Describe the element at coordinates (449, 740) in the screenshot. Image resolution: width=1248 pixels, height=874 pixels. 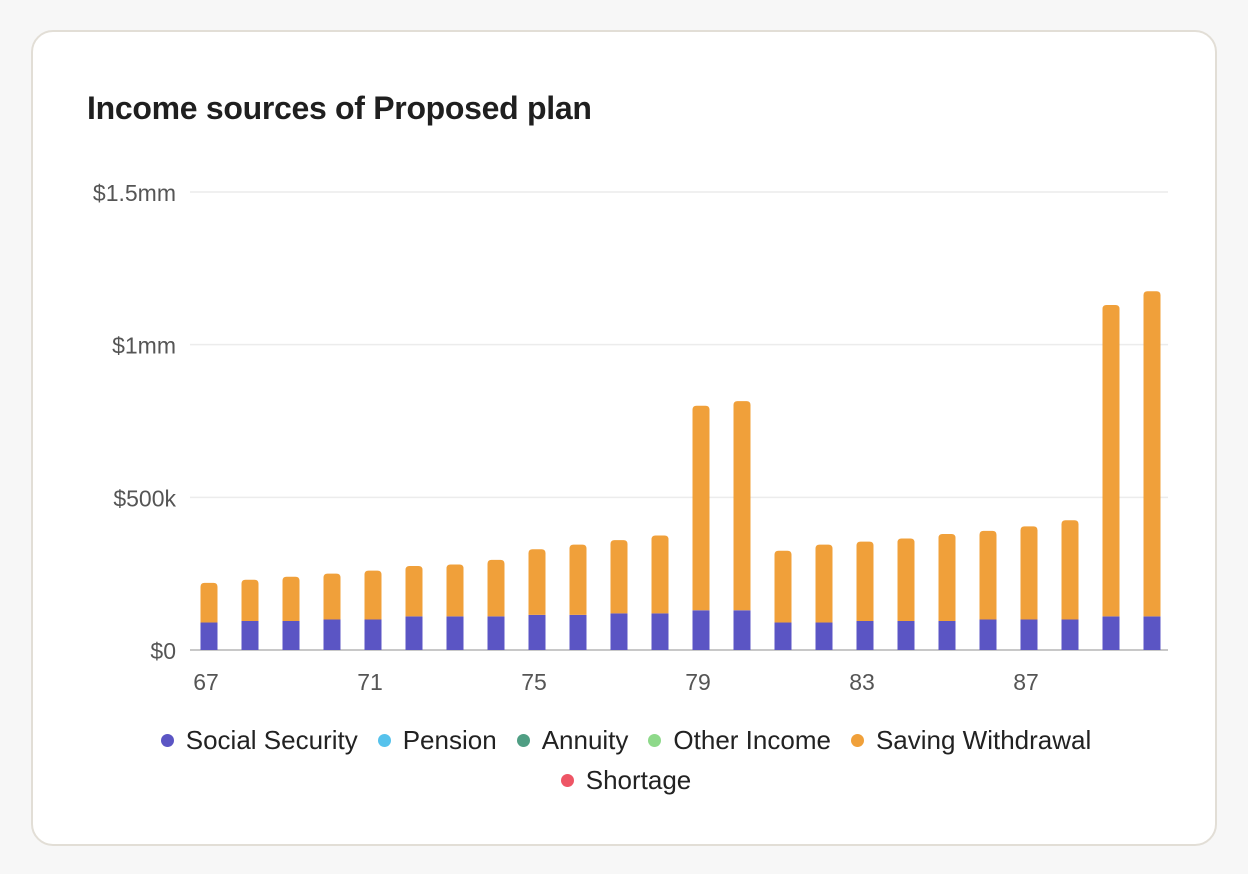
I see `legend-label: Pension` at that location.